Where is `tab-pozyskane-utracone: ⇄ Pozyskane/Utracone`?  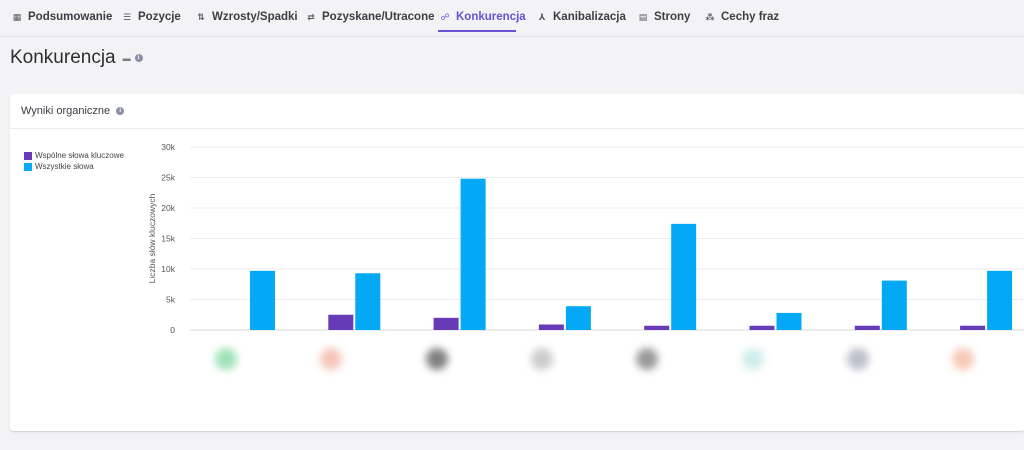 tab-pozyskane-utracone: ⇄ Pozyskane/Utracone is located at coordinates (370, 17).